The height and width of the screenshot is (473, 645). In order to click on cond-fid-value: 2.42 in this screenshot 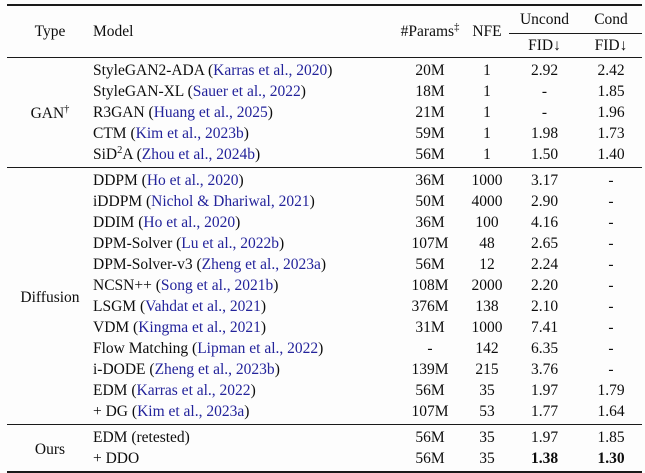, I will do `click(611, 69)`.